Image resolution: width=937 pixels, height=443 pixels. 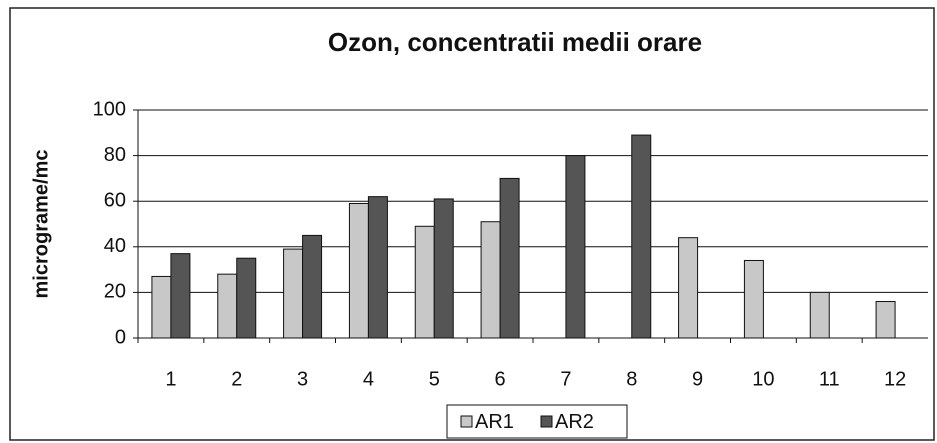 I want to click on x-tick-label: 10, so click(x=763, y=379).